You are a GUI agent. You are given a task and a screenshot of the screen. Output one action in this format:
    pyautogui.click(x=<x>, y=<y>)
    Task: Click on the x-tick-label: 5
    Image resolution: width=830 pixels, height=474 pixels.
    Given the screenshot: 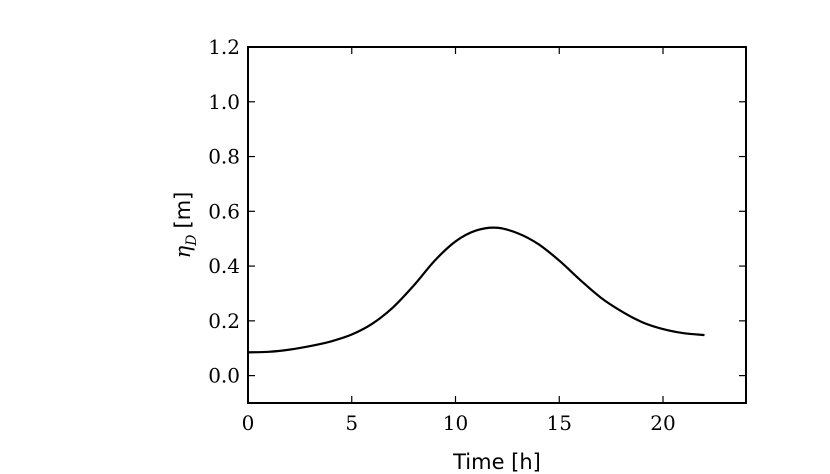 What is the action you would take?
    pyautogui.click(x=351, y=423)
    